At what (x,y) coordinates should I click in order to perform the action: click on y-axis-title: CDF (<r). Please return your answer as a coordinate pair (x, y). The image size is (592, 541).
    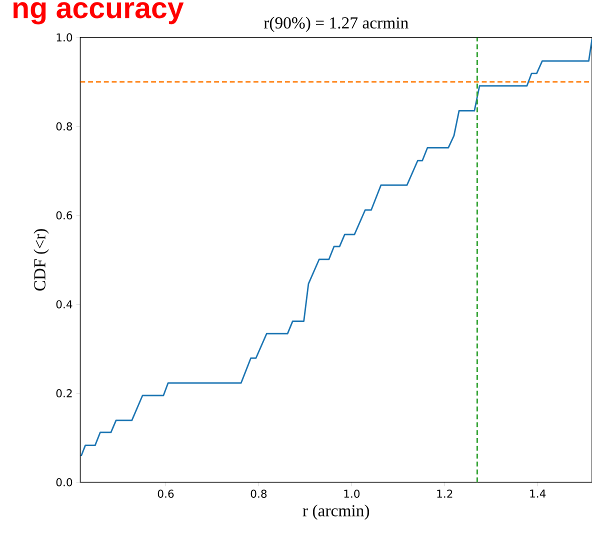
    Looking at the image, I should click on (41, 259).